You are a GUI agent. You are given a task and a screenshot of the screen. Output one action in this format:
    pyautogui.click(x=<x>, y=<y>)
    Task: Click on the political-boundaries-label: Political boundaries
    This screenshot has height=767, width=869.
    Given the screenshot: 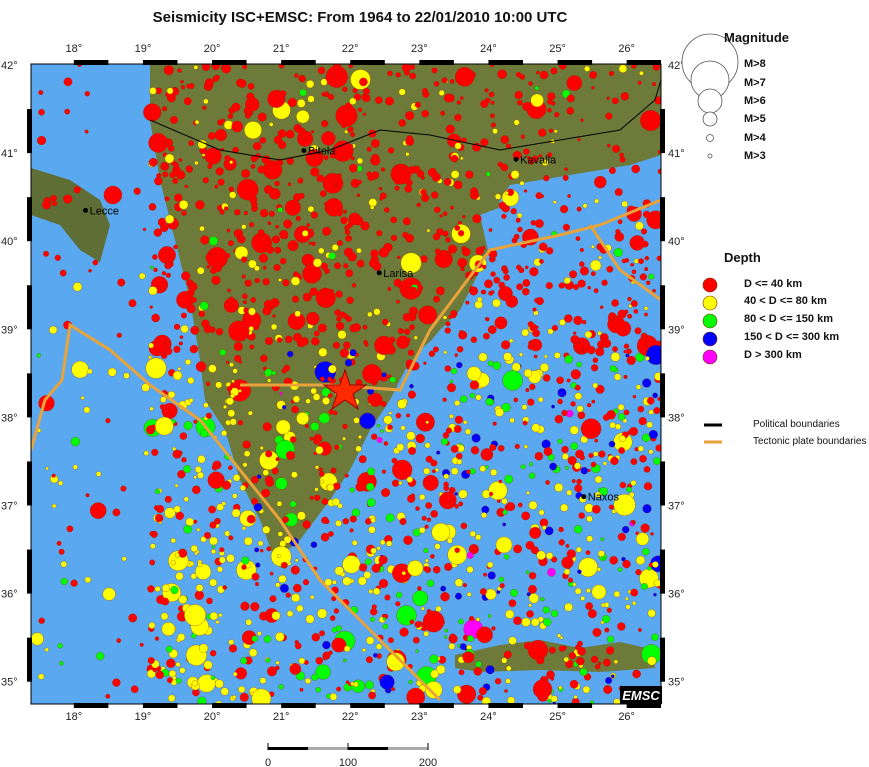 What is the action you would take?
    pyautogui.click(x=796, y=424)
    